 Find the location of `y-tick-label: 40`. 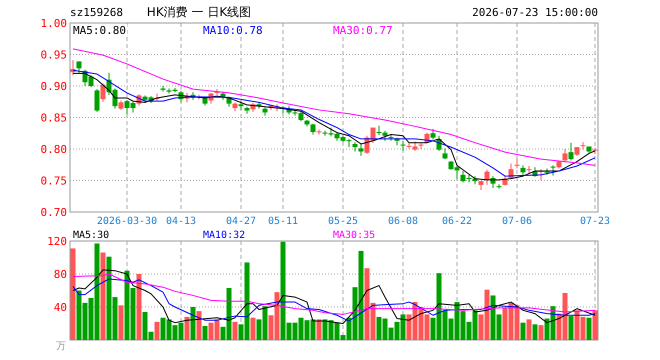

y-tick-label: 40 is located at coordinates (60, 307).